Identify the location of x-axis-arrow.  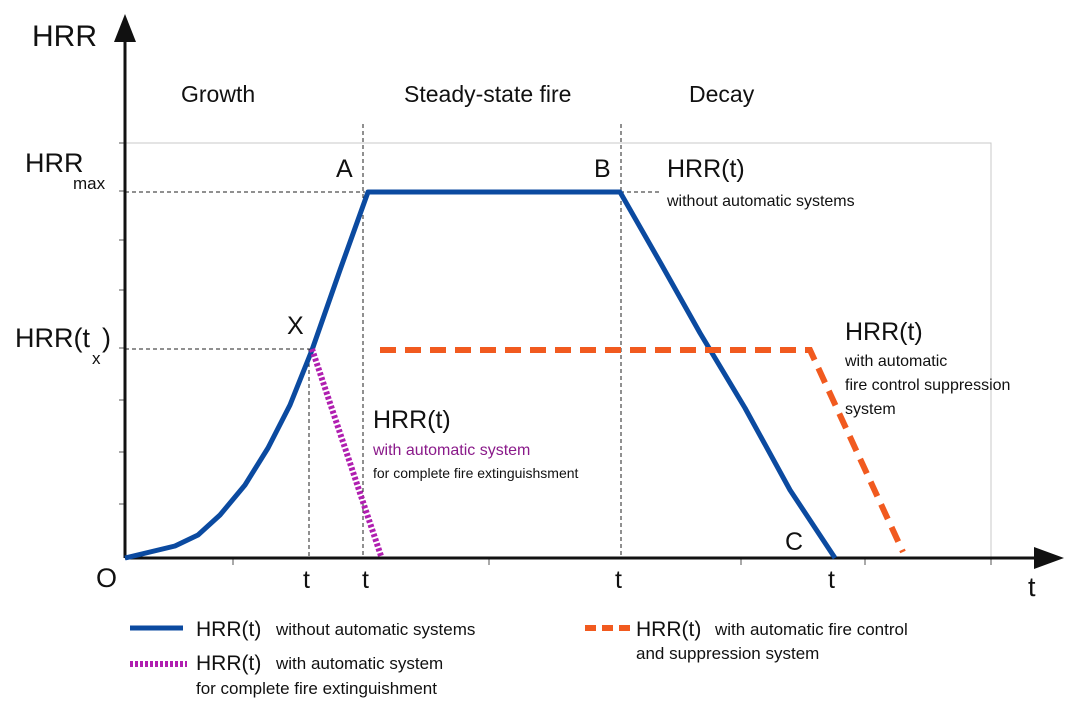
(1049, 558).